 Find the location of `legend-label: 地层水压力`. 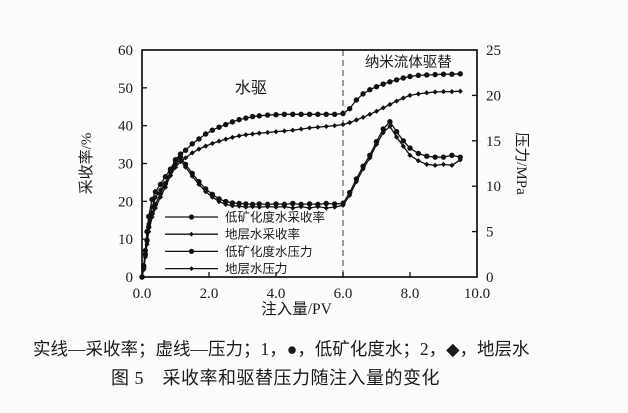

legend-label: 地层水压力 is located at coordinates (256, 269).